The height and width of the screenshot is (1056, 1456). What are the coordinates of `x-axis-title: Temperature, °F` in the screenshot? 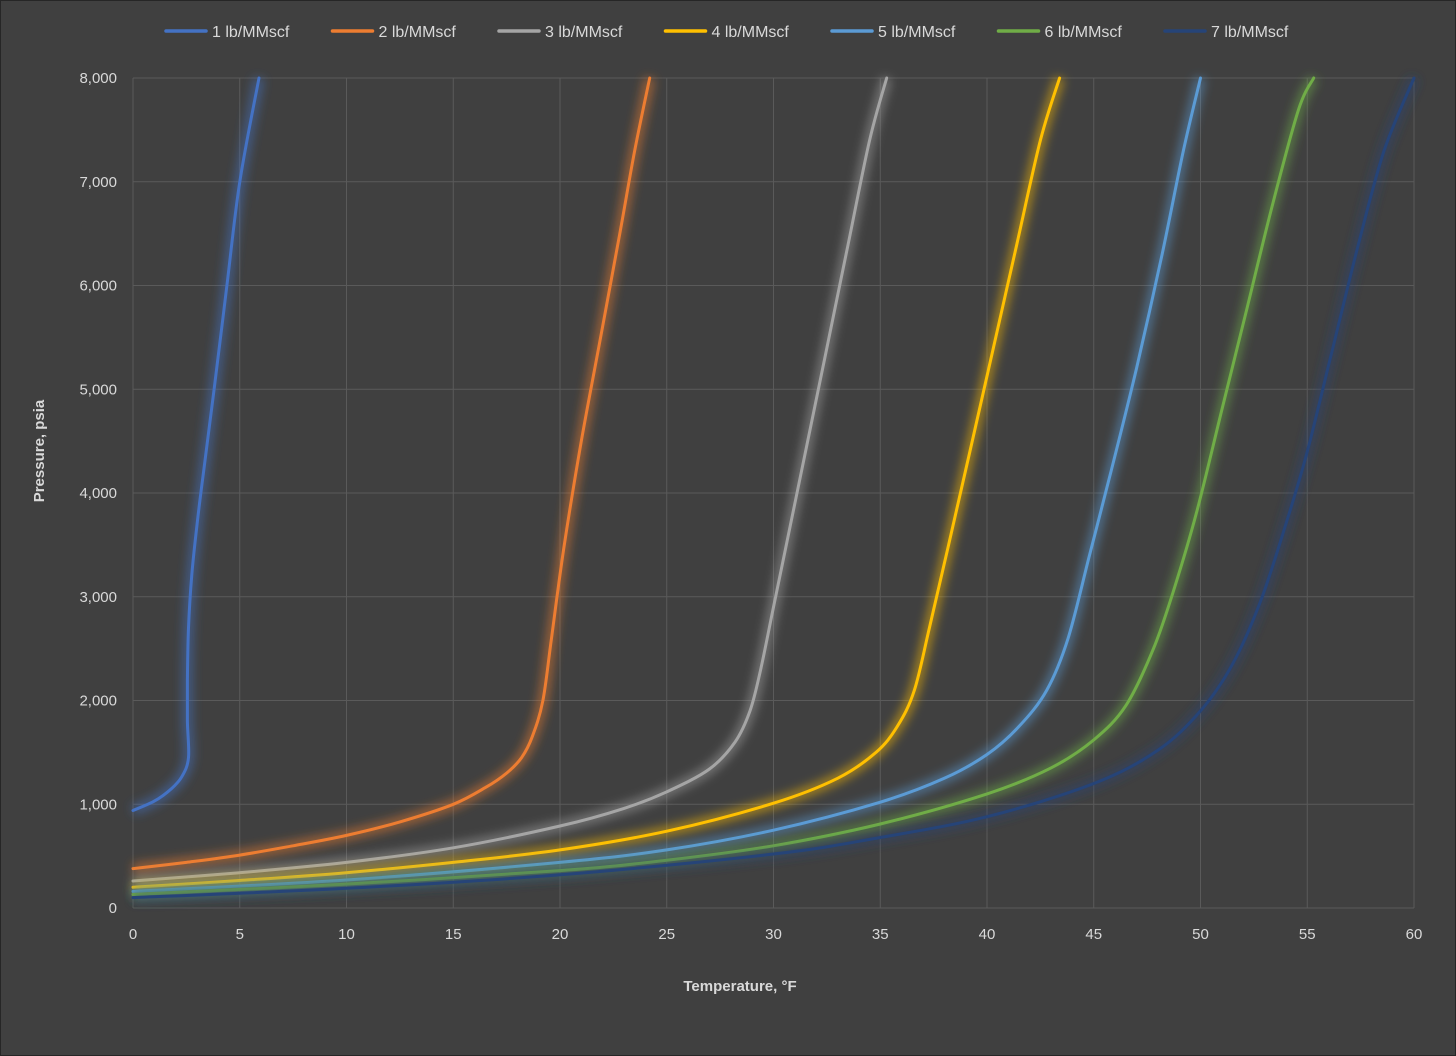 It's located at (739, 986).